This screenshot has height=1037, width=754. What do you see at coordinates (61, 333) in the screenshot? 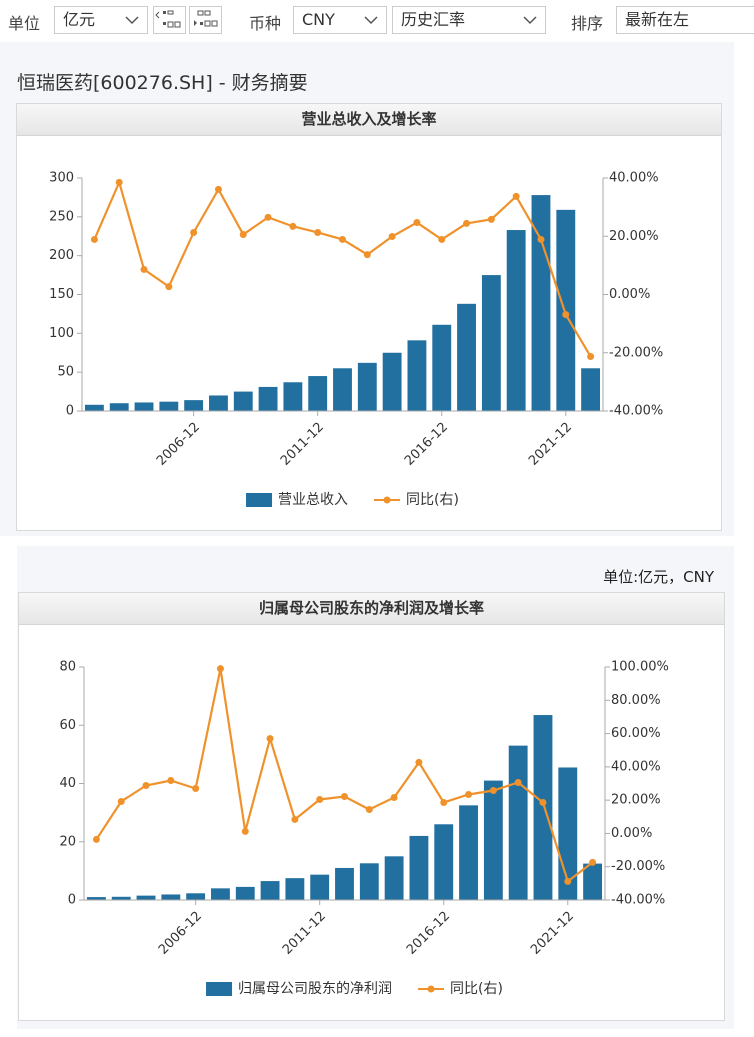
I see `y-tick-label: 100` at bounding box center [61, 333].